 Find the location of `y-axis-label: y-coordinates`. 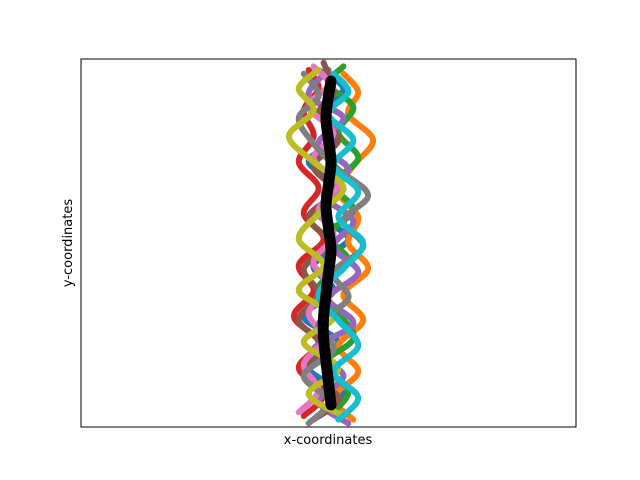

y-axis-label: y-coordinates is located at coordinates (68, 243).